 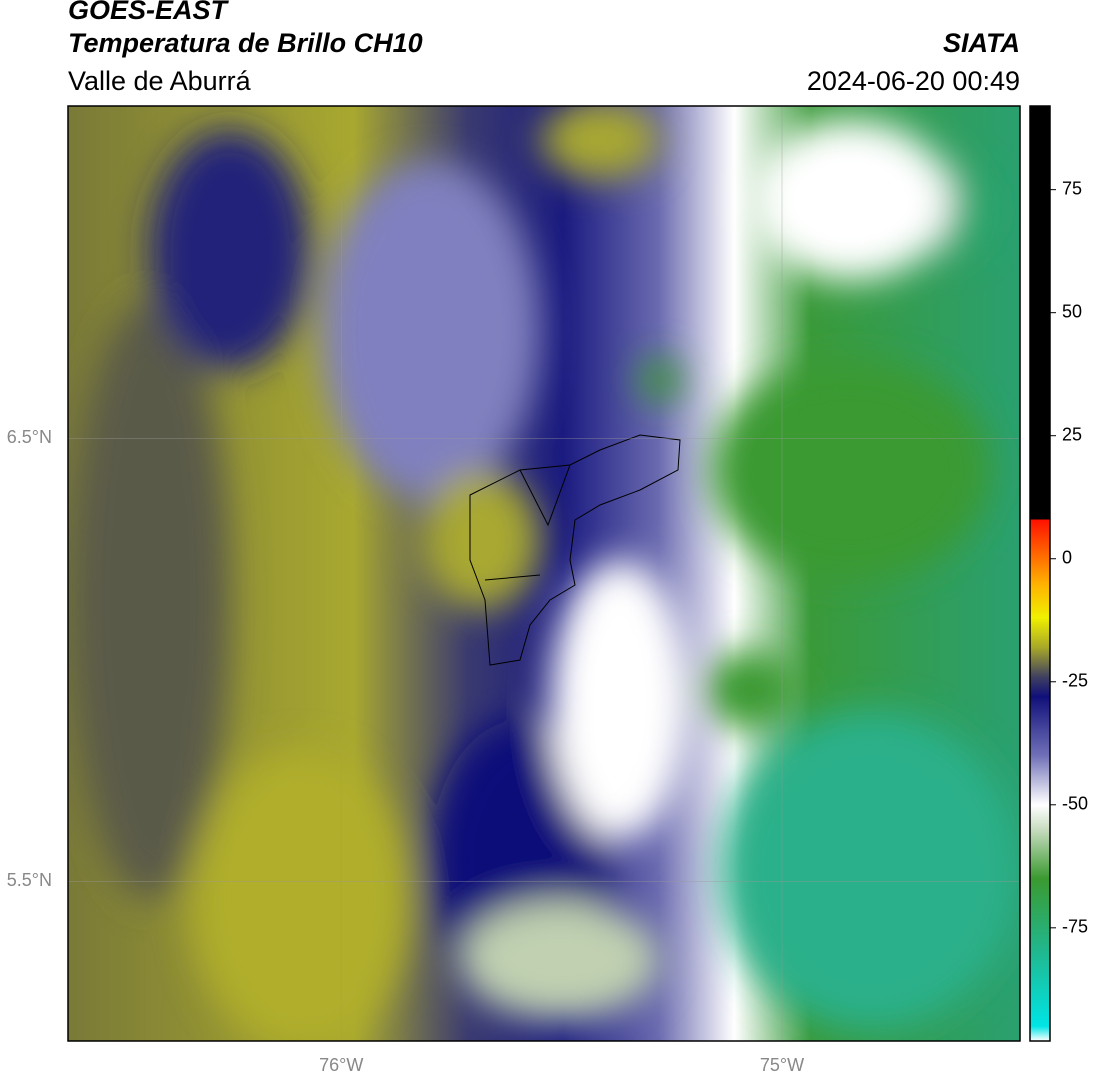 What do you see at coordinates (913, 81) in the screenshot?
I see `timestamp: 2024-06-20 00:49` at bounding box center [913, 81].